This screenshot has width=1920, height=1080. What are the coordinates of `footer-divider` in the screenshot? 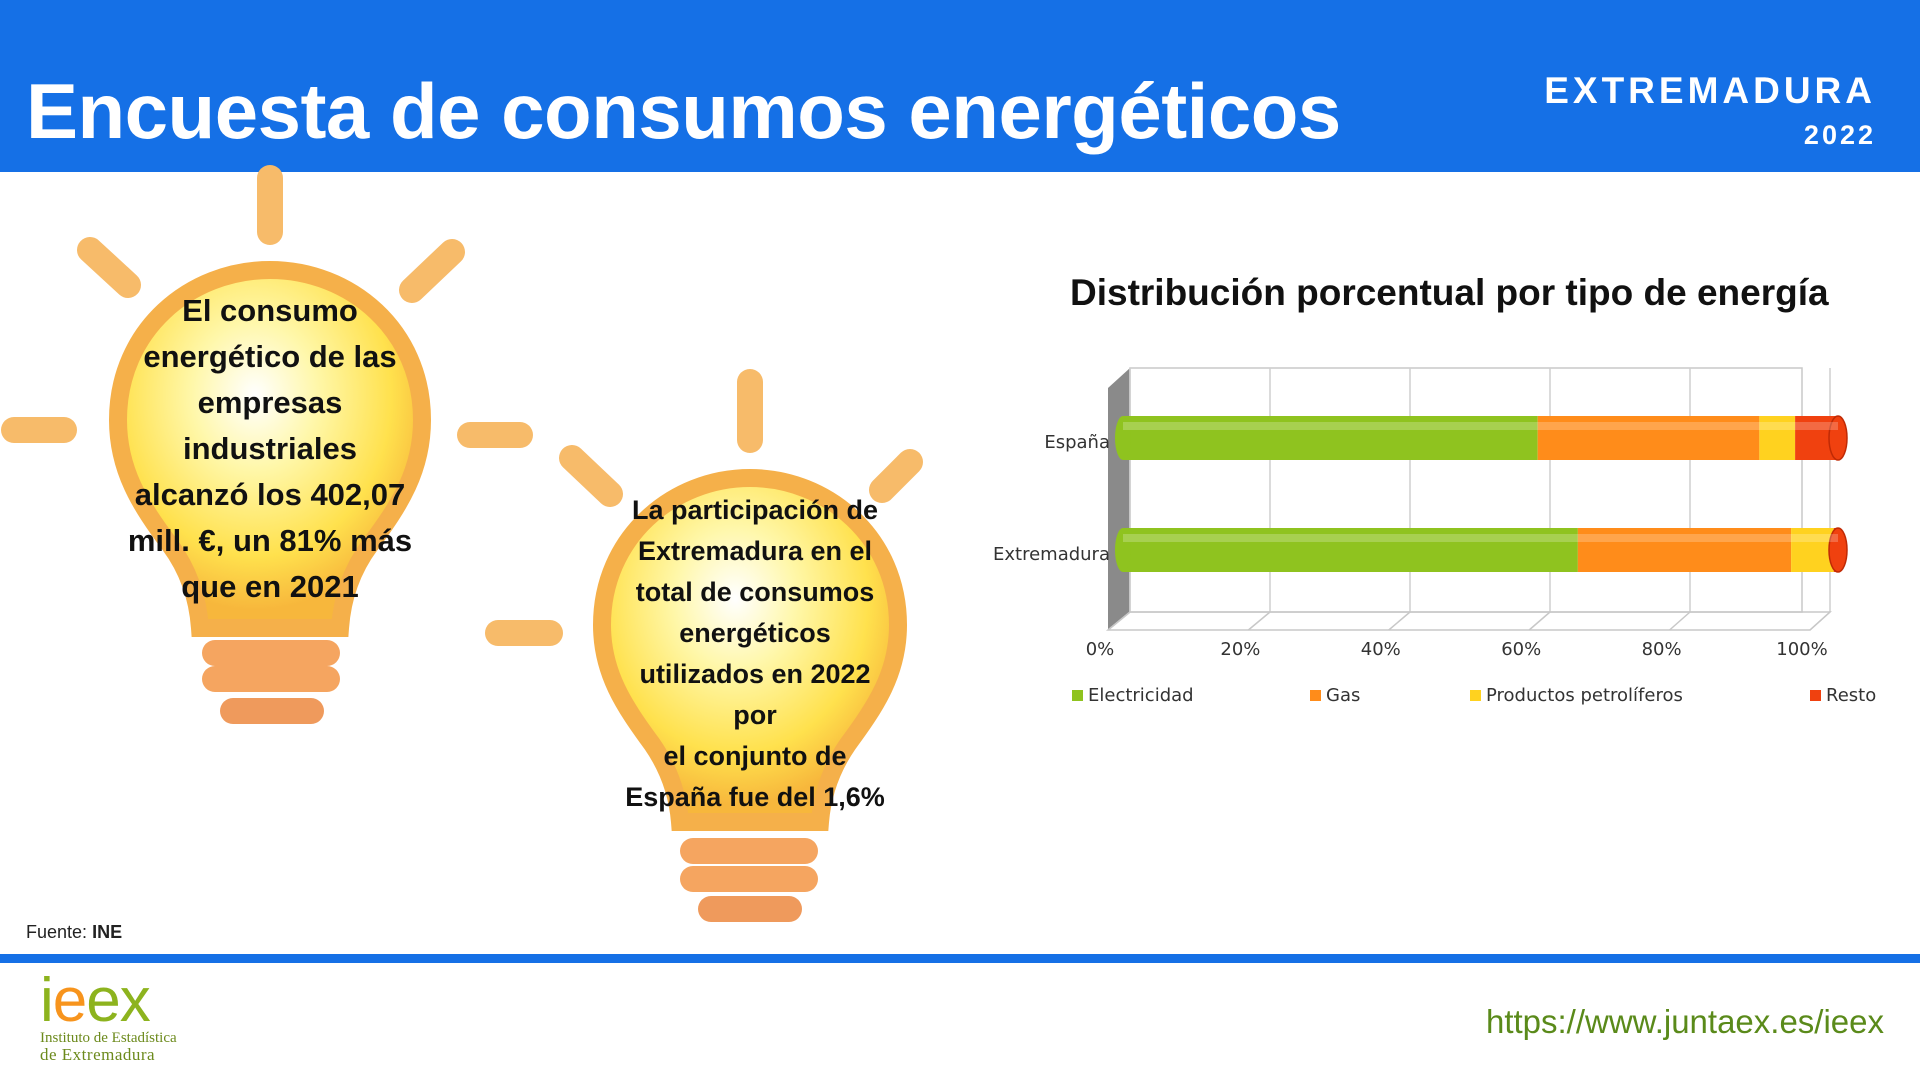 It's located at (960, 958).